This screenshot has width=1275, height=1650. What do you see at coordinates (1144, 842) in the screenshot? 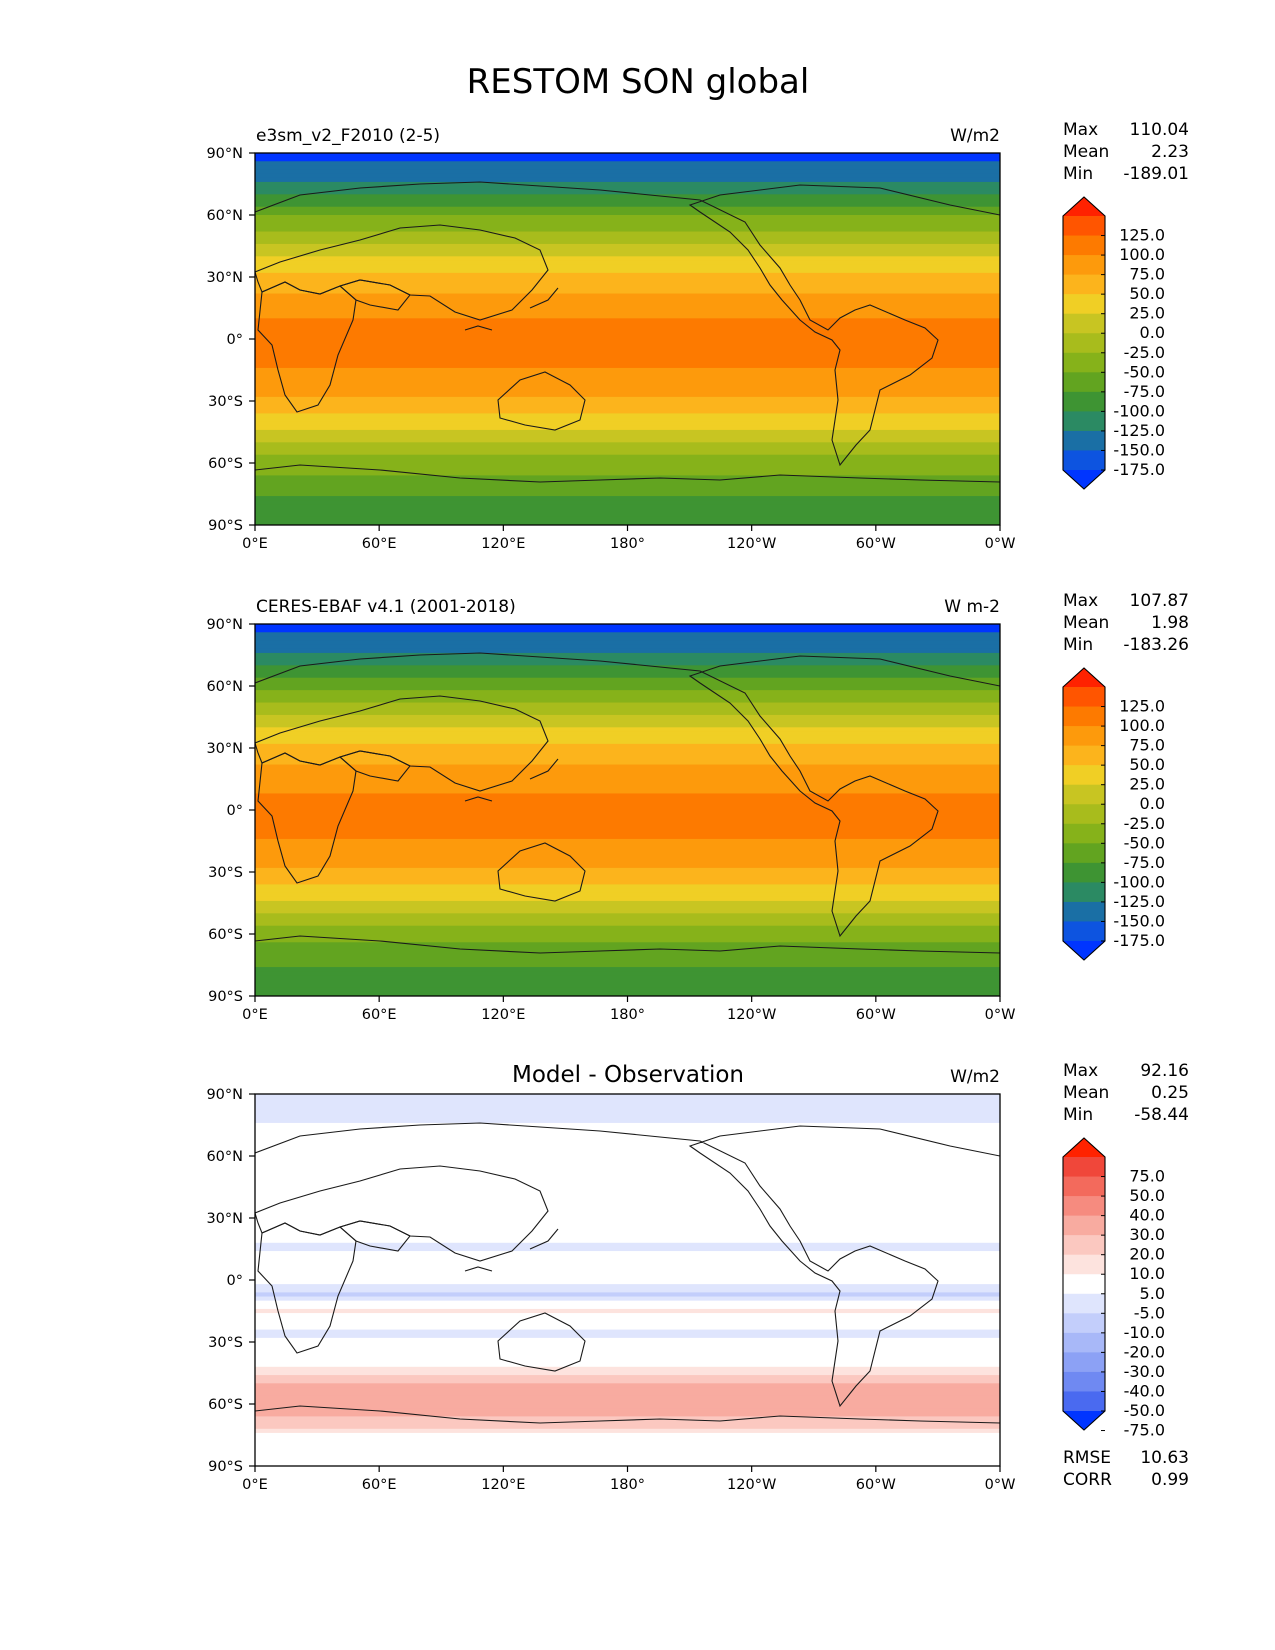
I see `colorbar-tick-label: -50.0` at bounding box center [1144, 842].